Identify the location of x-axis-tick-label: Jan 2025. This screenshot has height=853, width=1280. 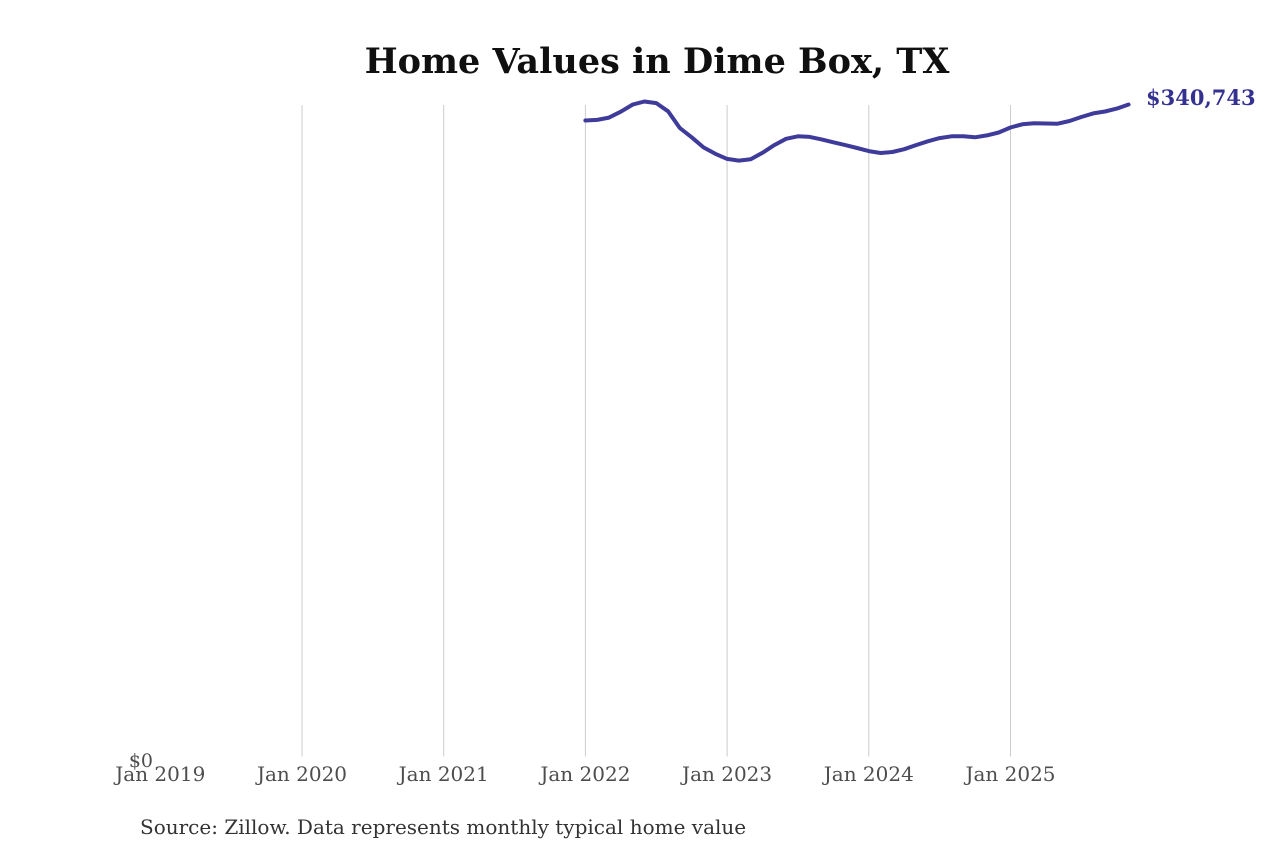
(1010, 774).